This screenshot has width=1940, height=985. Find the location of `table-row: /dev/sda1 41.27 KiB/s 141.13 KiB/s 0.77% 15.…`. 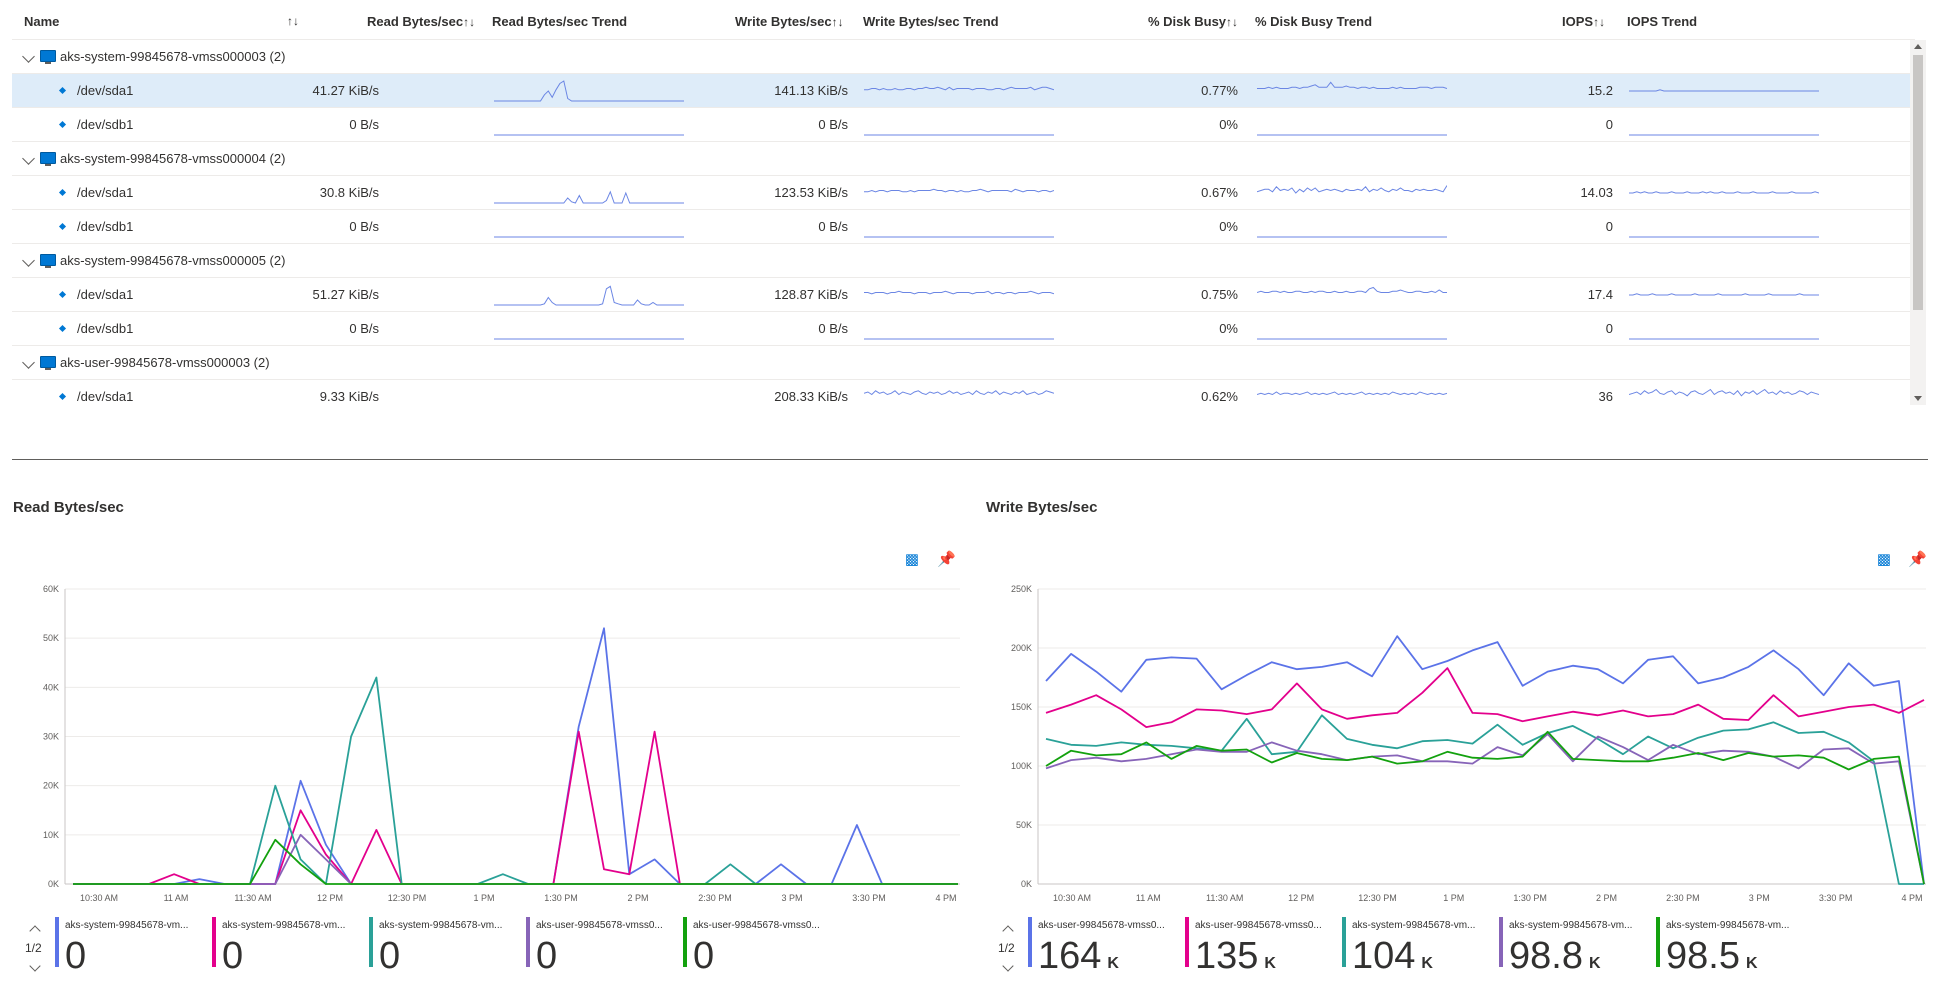

table-row: /dev/sda1 41.27 KiB/s 141.13 KiB/s 0.77% 15.… is located at coordinates (963, 90).